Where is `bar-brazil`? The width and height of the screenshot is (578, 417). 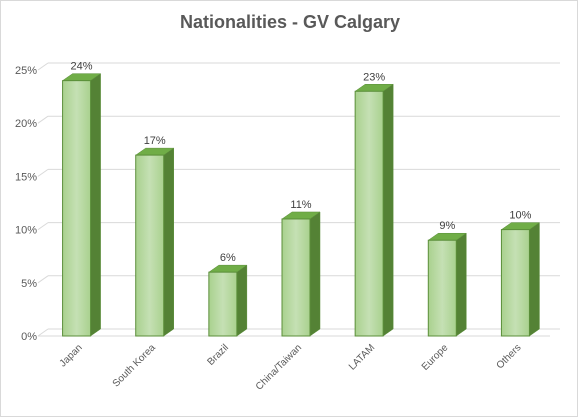
bar-brazil is located at coordinates (228, 300).